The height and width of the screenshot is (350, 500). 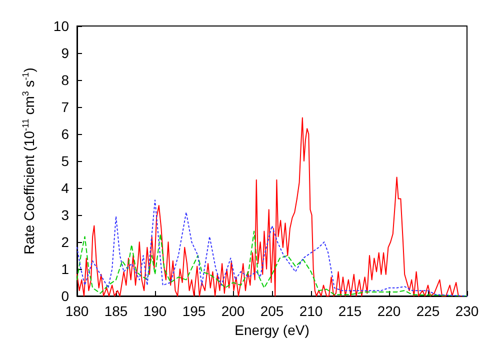 What do you see at coordinates (65, 134) in the screenshot?
I see `y-tick-label: 6` at bounding box center [65, 134].